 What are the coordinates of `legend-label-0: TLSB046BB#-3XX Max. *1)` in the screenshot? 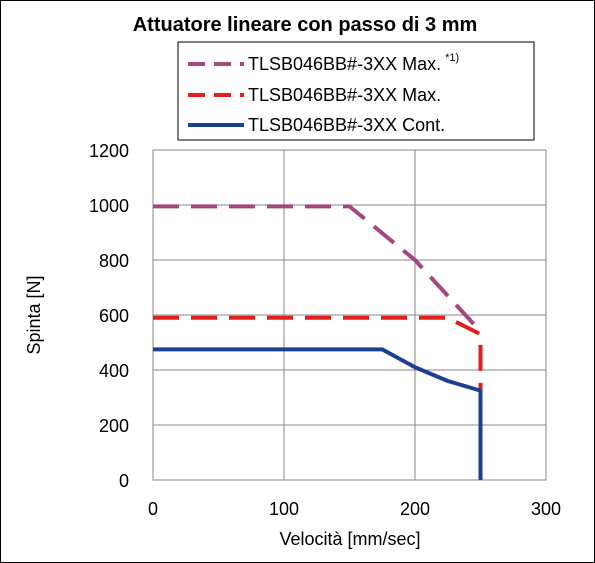 It's located at (353, 63).